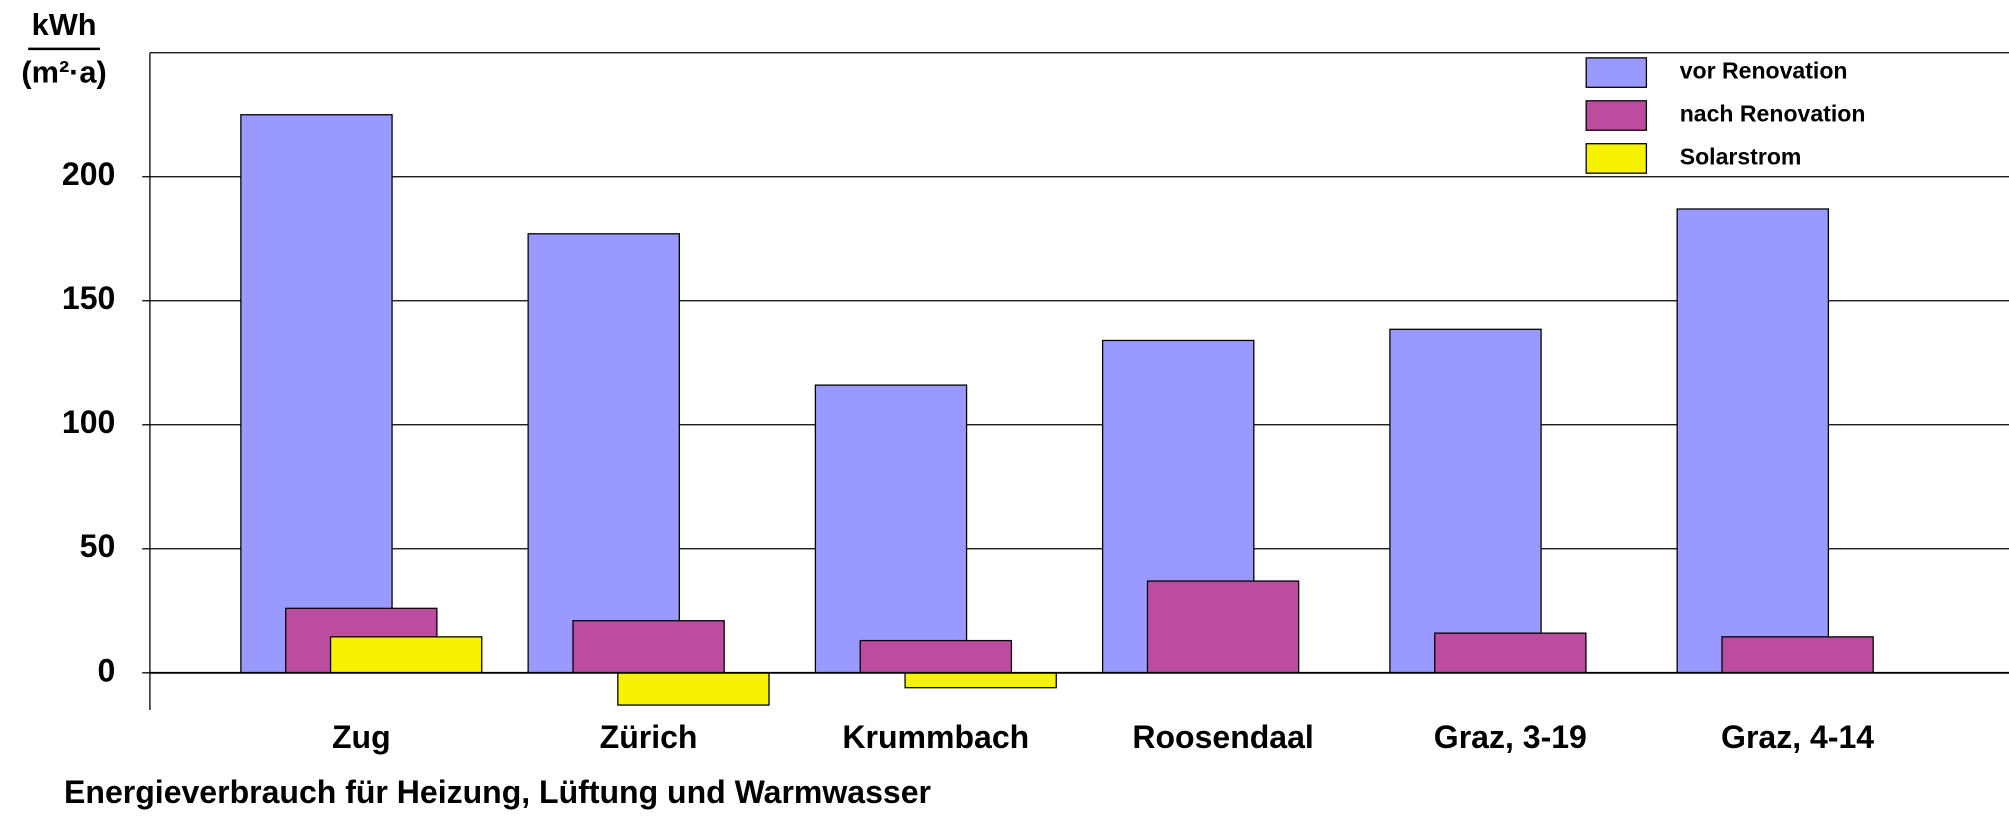 This screenshot has height=819, width=2009. What do you see at coordinates (1510, 737) in the screenshot?
I see `x-tick-label: Graz, 3-19` at bounding box center [1510, 737].